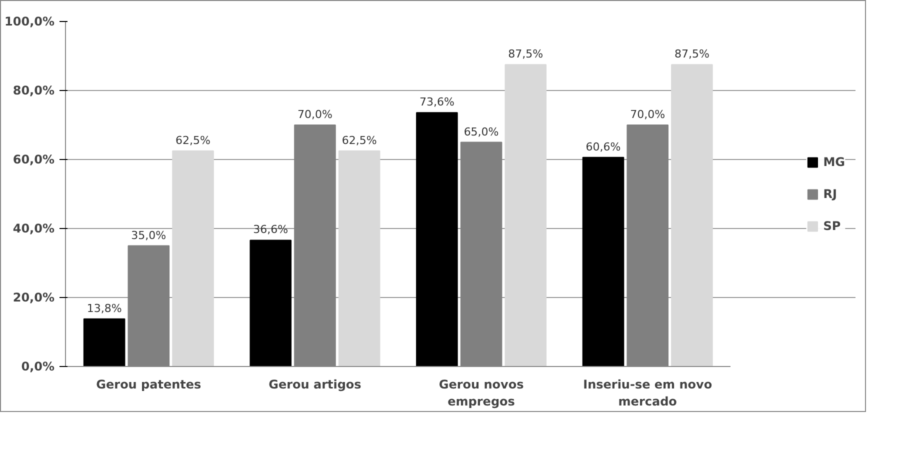 The width and height of the screenshot is (922, 465). I want to click on data-label: 60,6%, so click(603, 147).